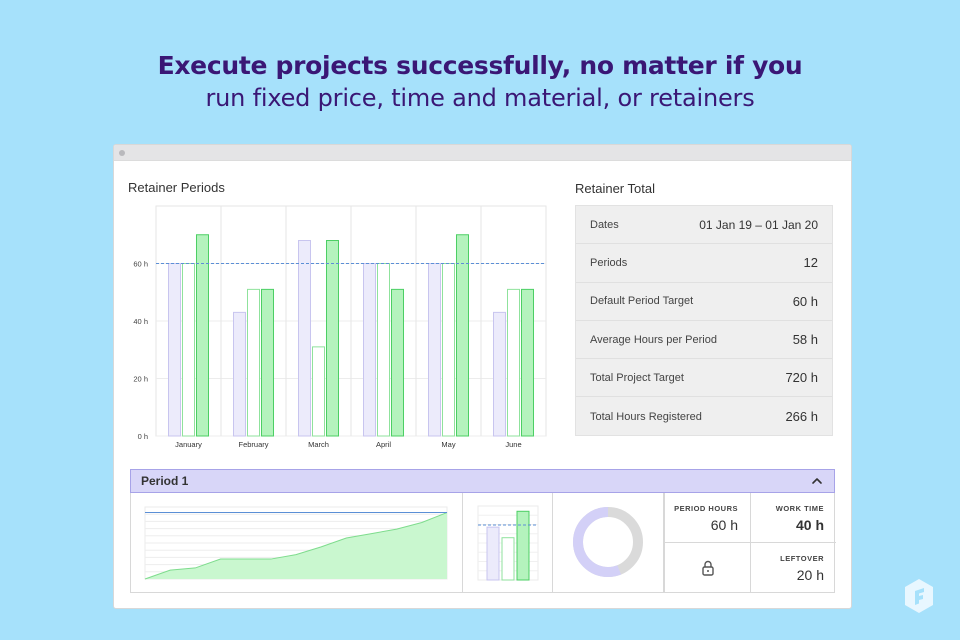 This screenshot has width=960, height=640. What do you see at coordinates (799, 508) in the screenshot?
I see `stat-label: WORK TIME` at bounding box center [799, 508].